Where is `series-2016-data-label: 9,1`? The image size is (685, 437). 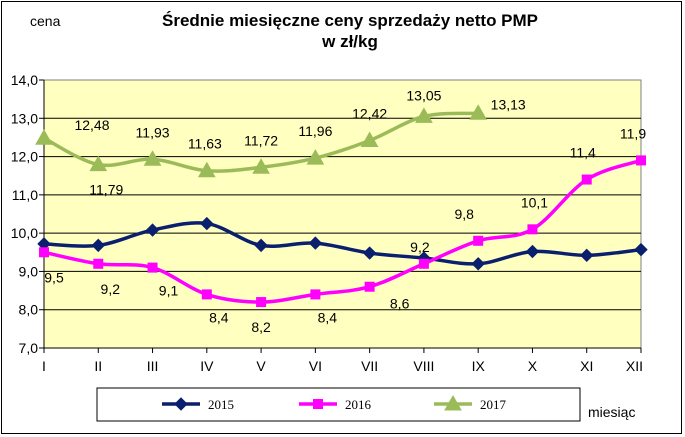 series-2016-data-label: 9,1 is located at coordinates (169, 291).